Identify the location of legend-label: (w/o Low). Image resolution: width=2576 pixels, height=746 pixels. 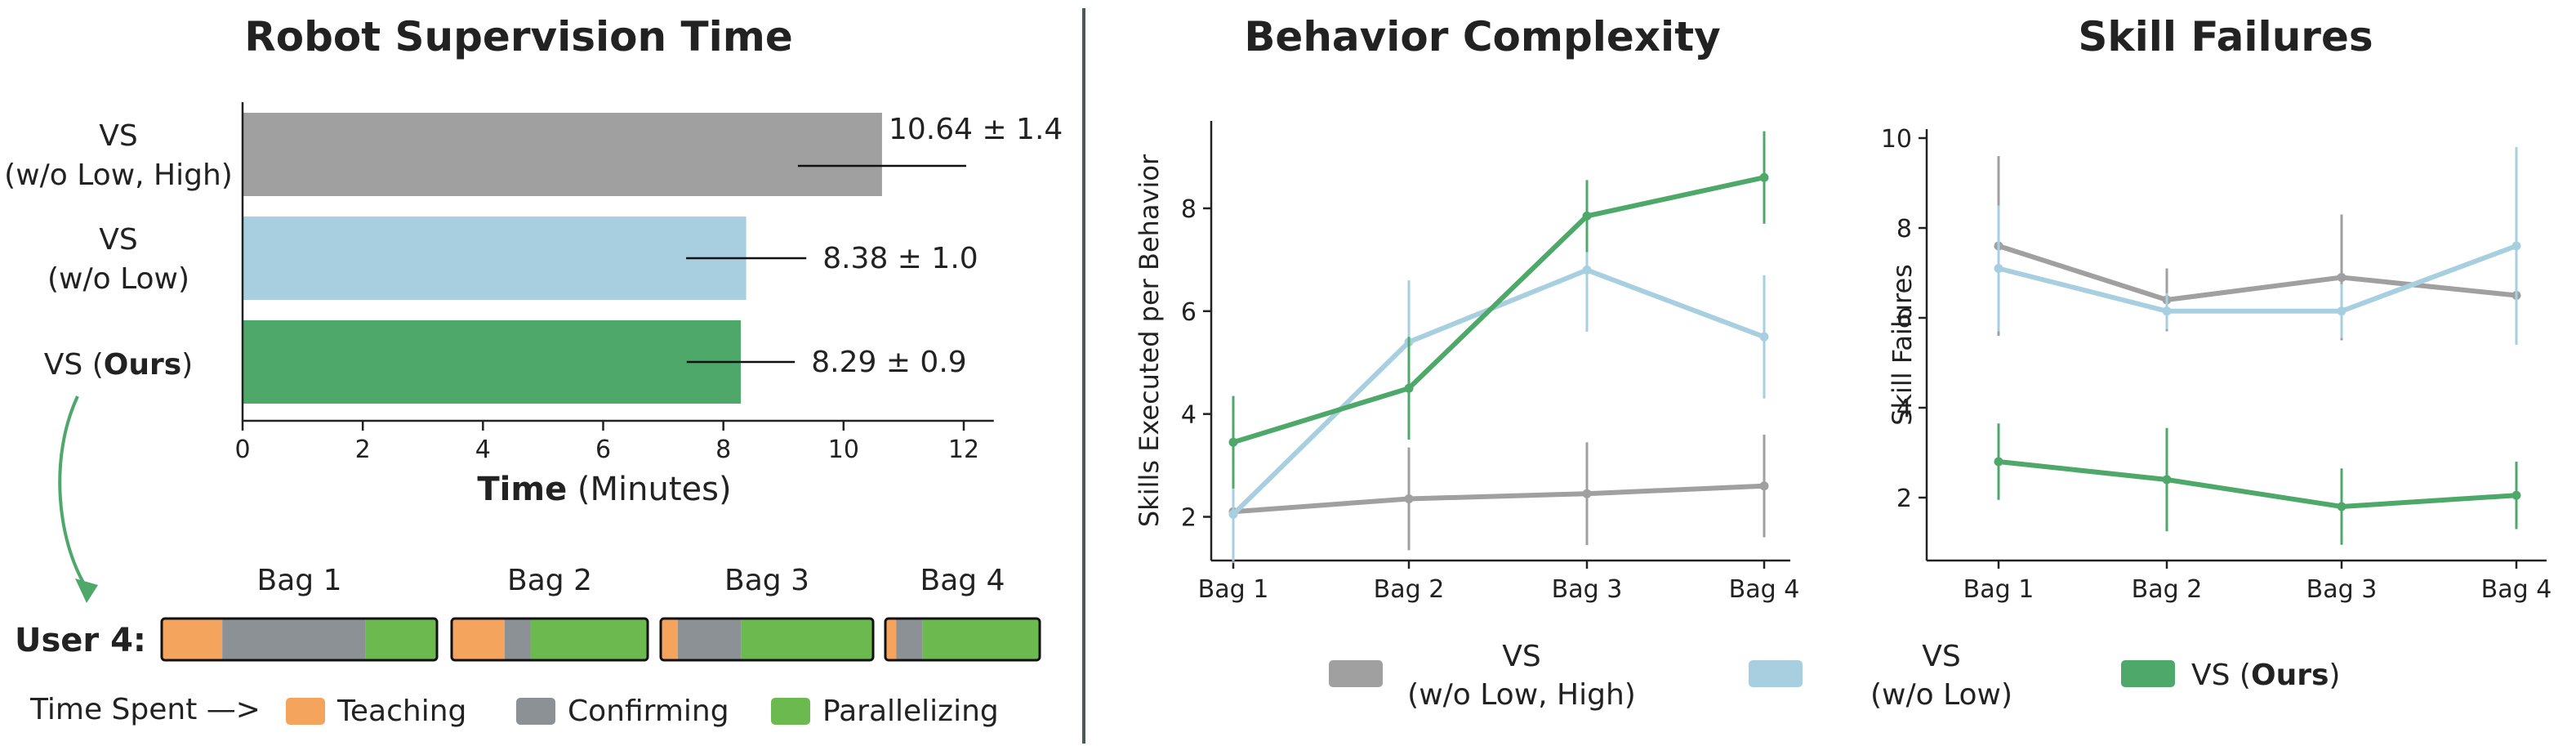
(1941, 695).